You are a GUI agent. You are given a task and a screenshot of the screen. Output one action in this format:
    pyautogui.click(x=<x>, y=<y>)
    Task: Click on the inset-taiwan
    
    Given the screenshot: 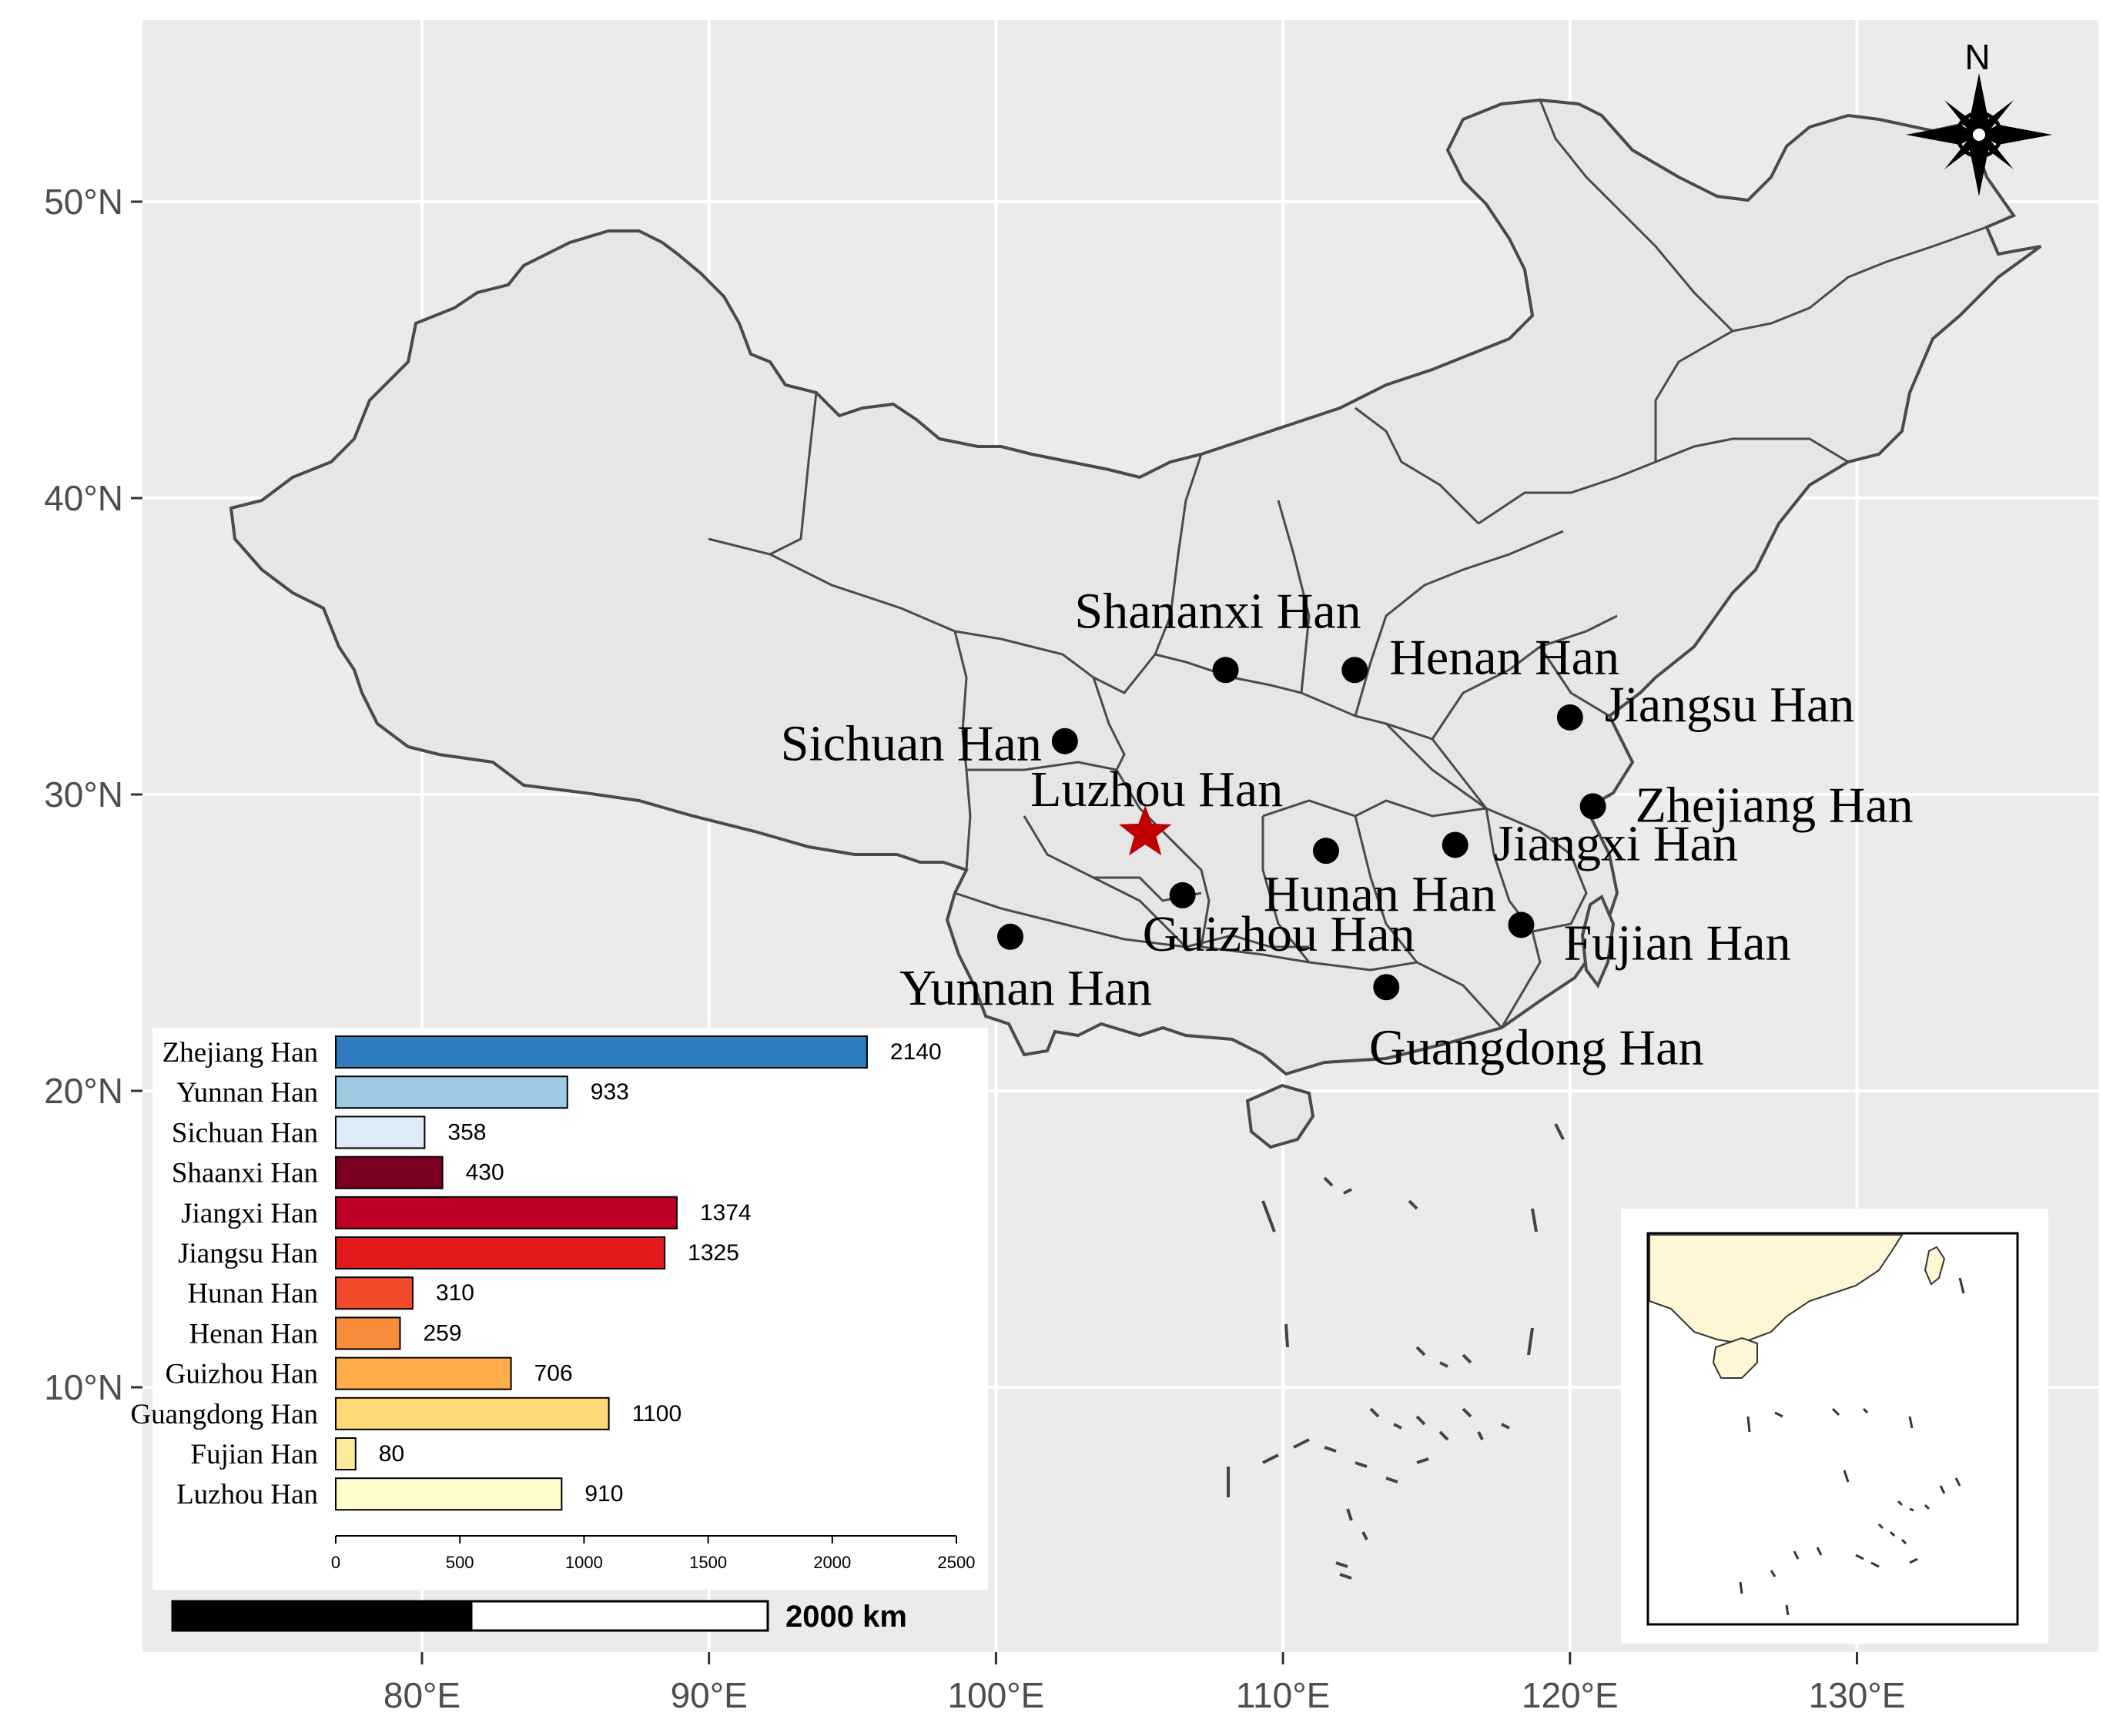 What is the action you would take?
    pyautogui.click(x=1935, y=1266)
    